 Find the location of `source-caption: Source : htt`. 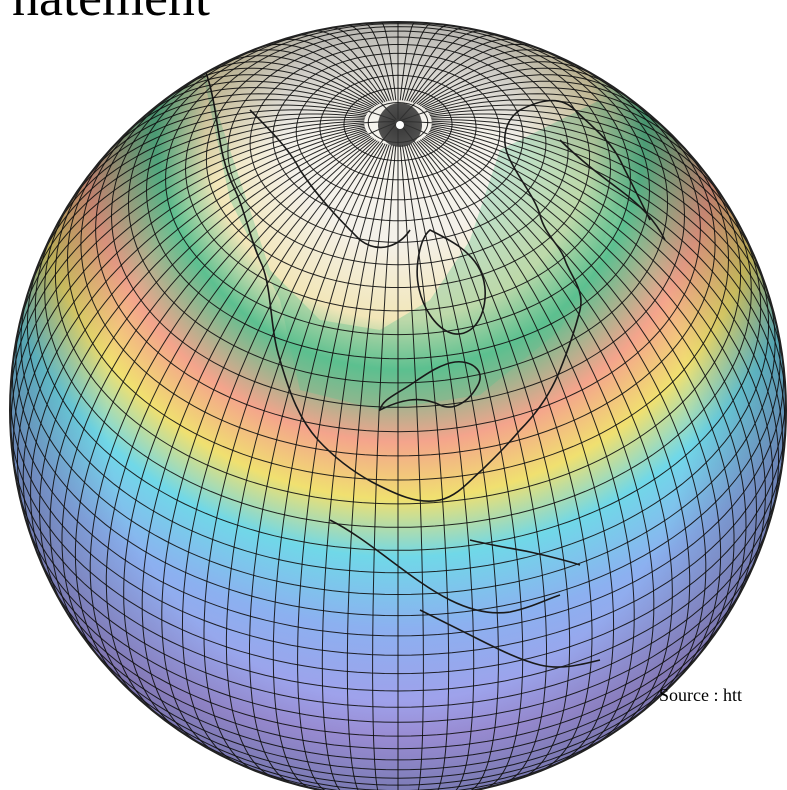

source-caption: Source : htt is located at coordinates (700, 695).